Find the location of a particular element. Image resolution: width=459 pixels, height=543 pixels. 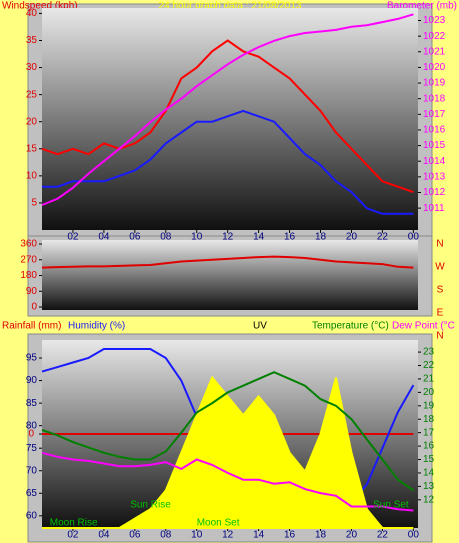

annotation: Sun Set is located at coordinates (391, 505).